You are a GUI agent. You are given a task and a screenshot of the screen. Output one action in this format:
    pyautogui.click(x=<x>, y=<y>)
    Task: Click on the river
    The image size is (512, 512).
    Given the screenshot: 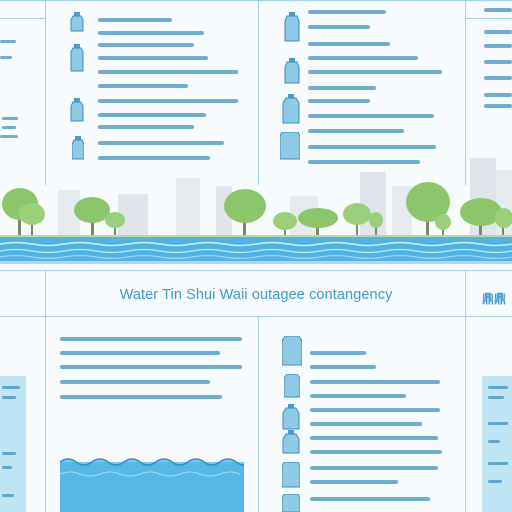 What is the action you would take?
    pyautogui.click(x=256, y=249)
    